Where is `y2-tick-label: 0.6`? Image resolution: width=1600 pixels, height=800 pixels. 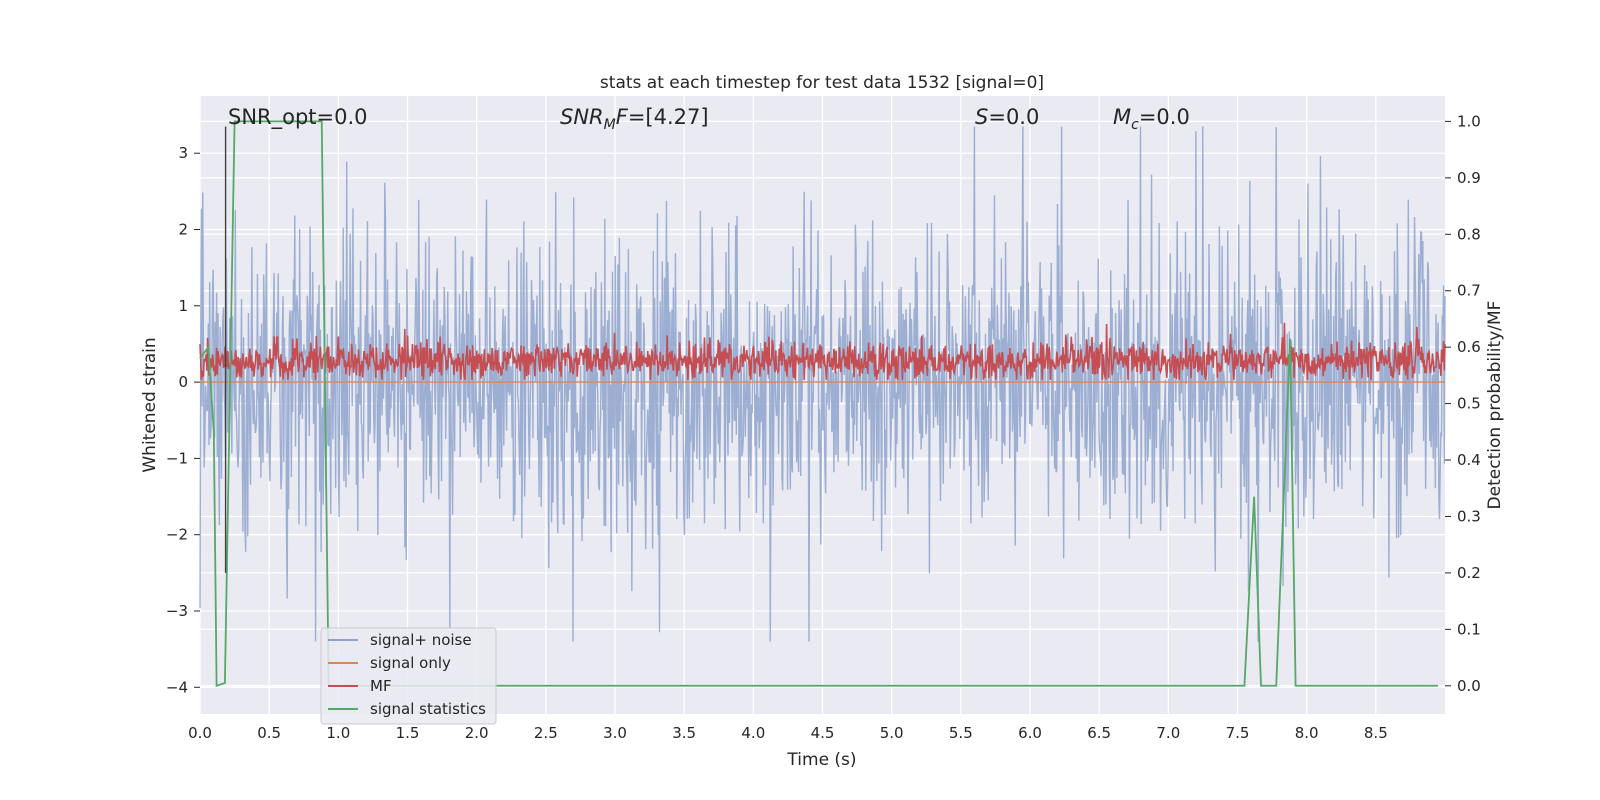 y2-tick-label: 0.6 is located at coordinates (1469, 347).